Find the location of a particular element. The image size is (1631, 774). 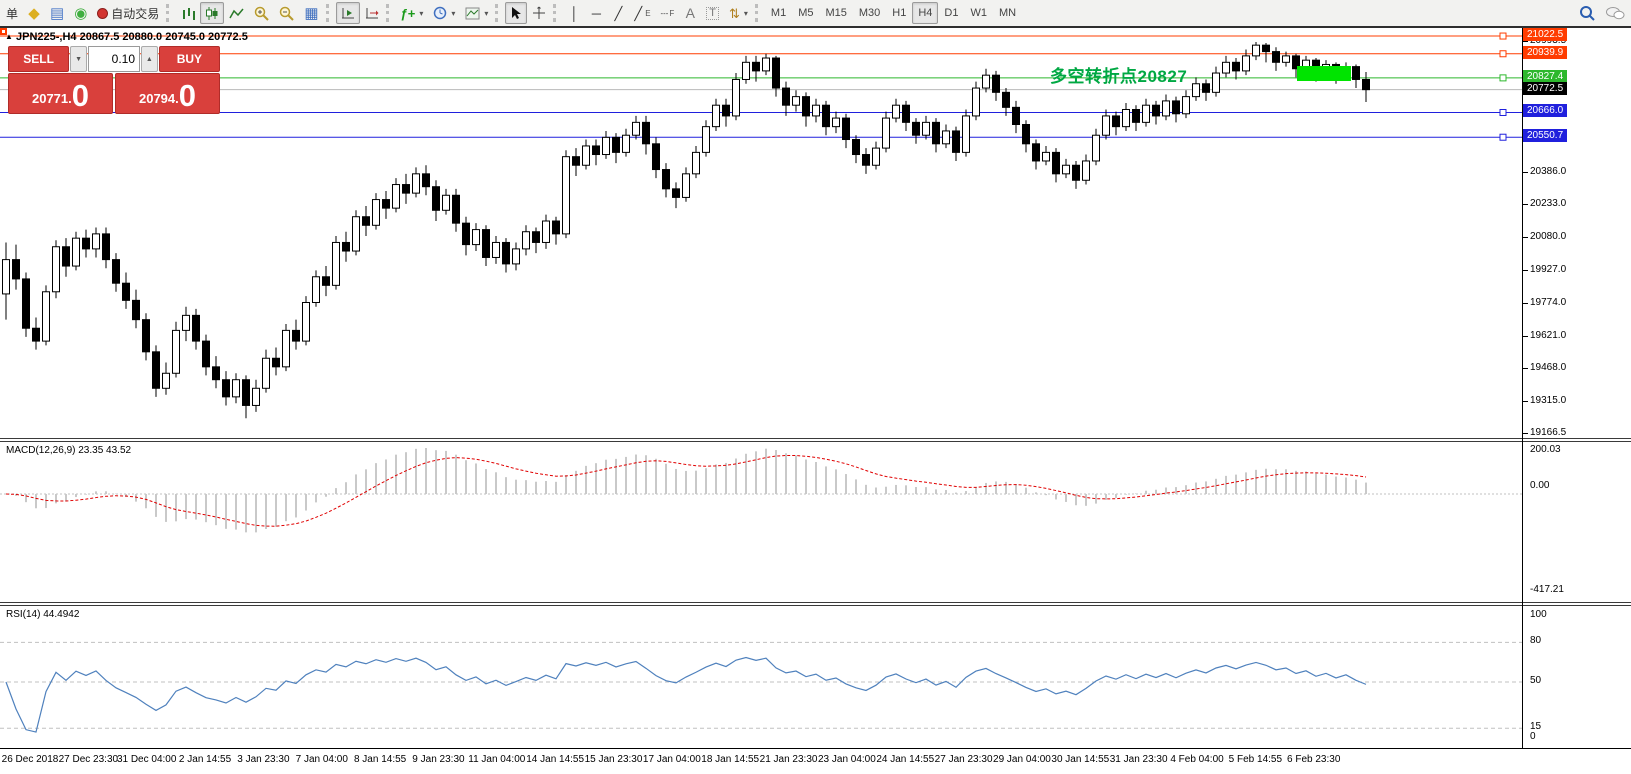

arrows-button: ⇅ ▾ is located at coordinates (738, 13).